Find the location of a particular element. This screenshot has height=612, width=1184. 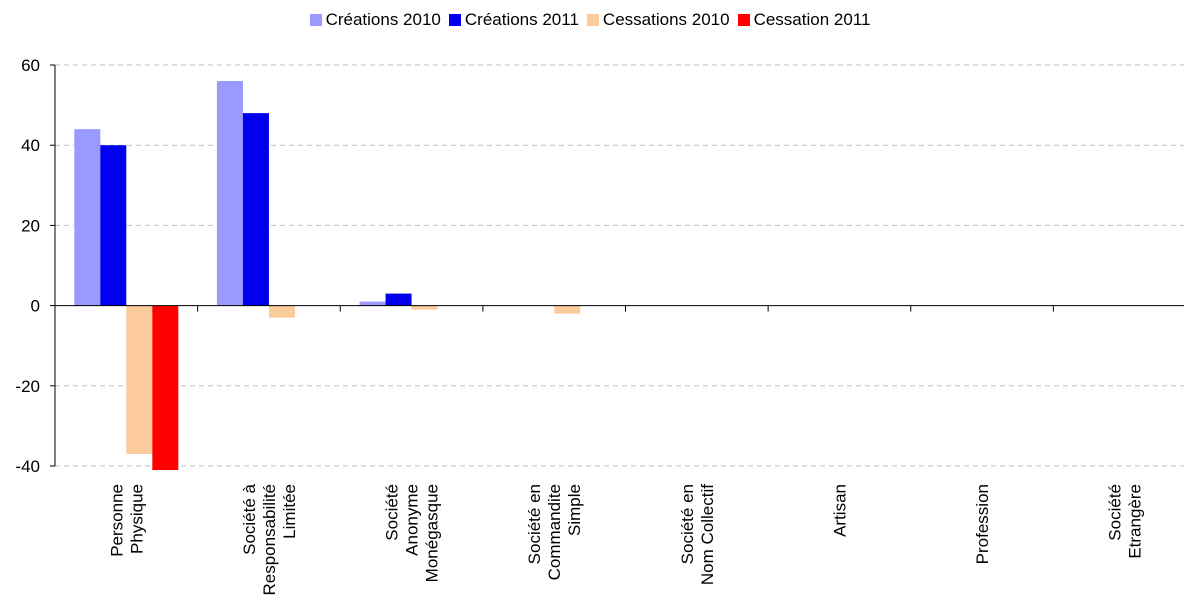

legend-swatch-cessation-2011 is located at coordinates (743, 20).